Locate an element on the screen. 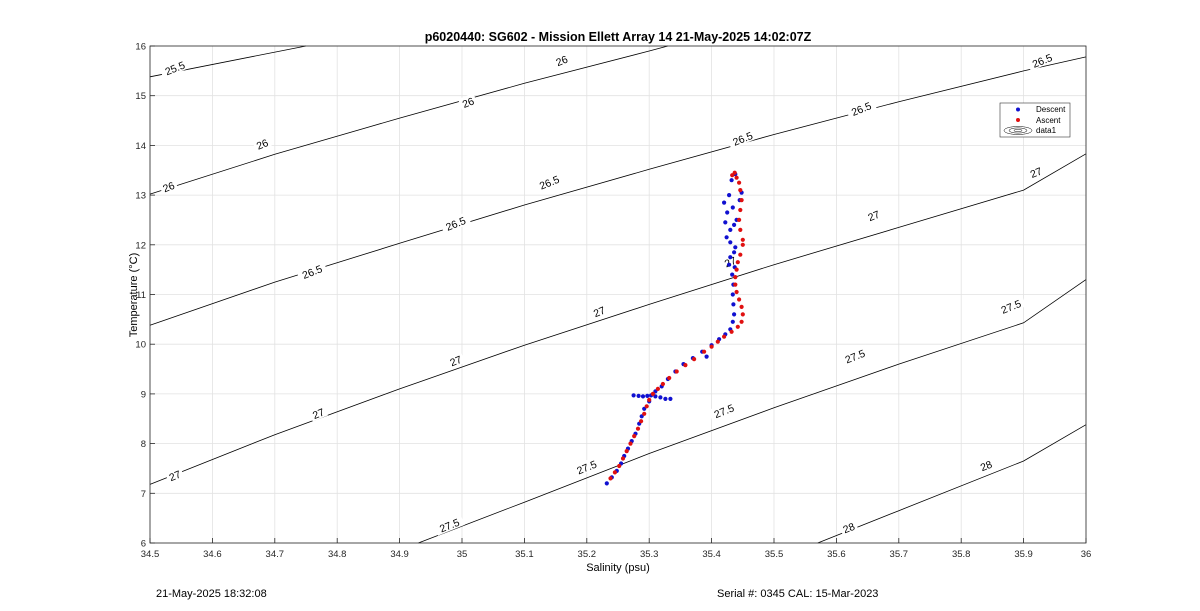  y-tick-label: 6 is located at coordinates (143, 544).